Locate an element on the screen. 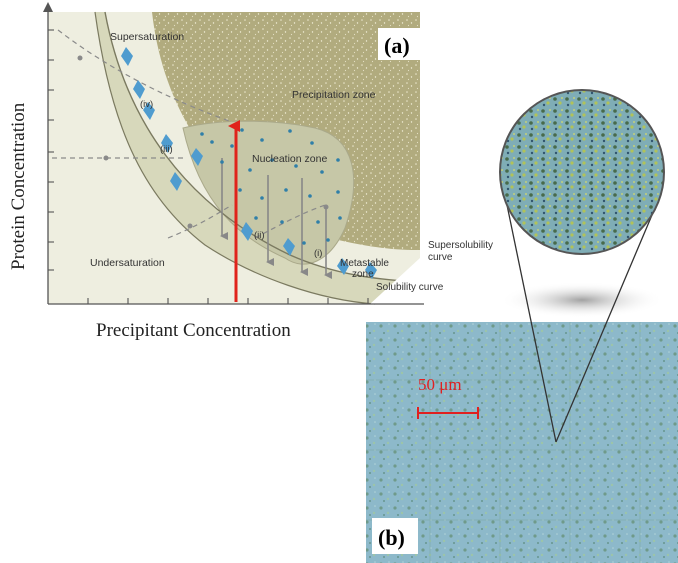 Image resolution: width=678 pixels, height=563 pixels. path-ii-start is located at coordinates (190, 226).